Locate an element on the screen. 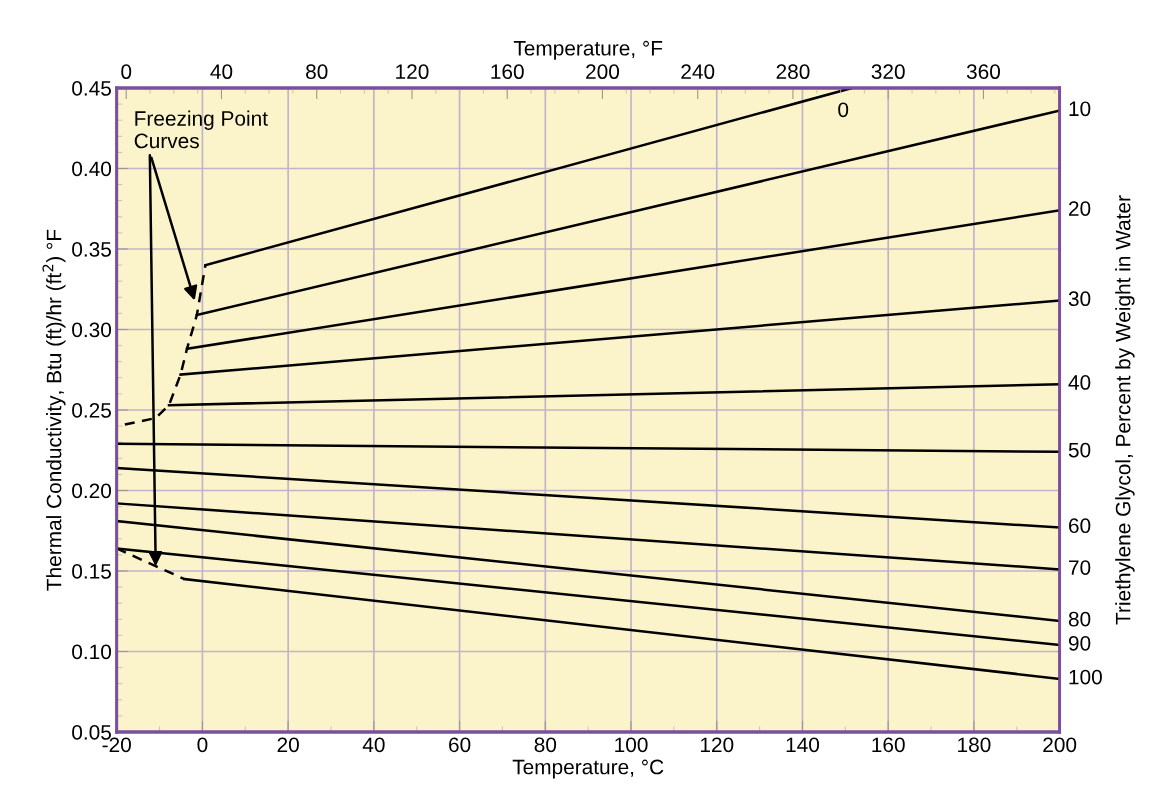 The width and height of the screenshot is (1167, 800). x2-tick-label: 160 is located at coordinates (507, 72).